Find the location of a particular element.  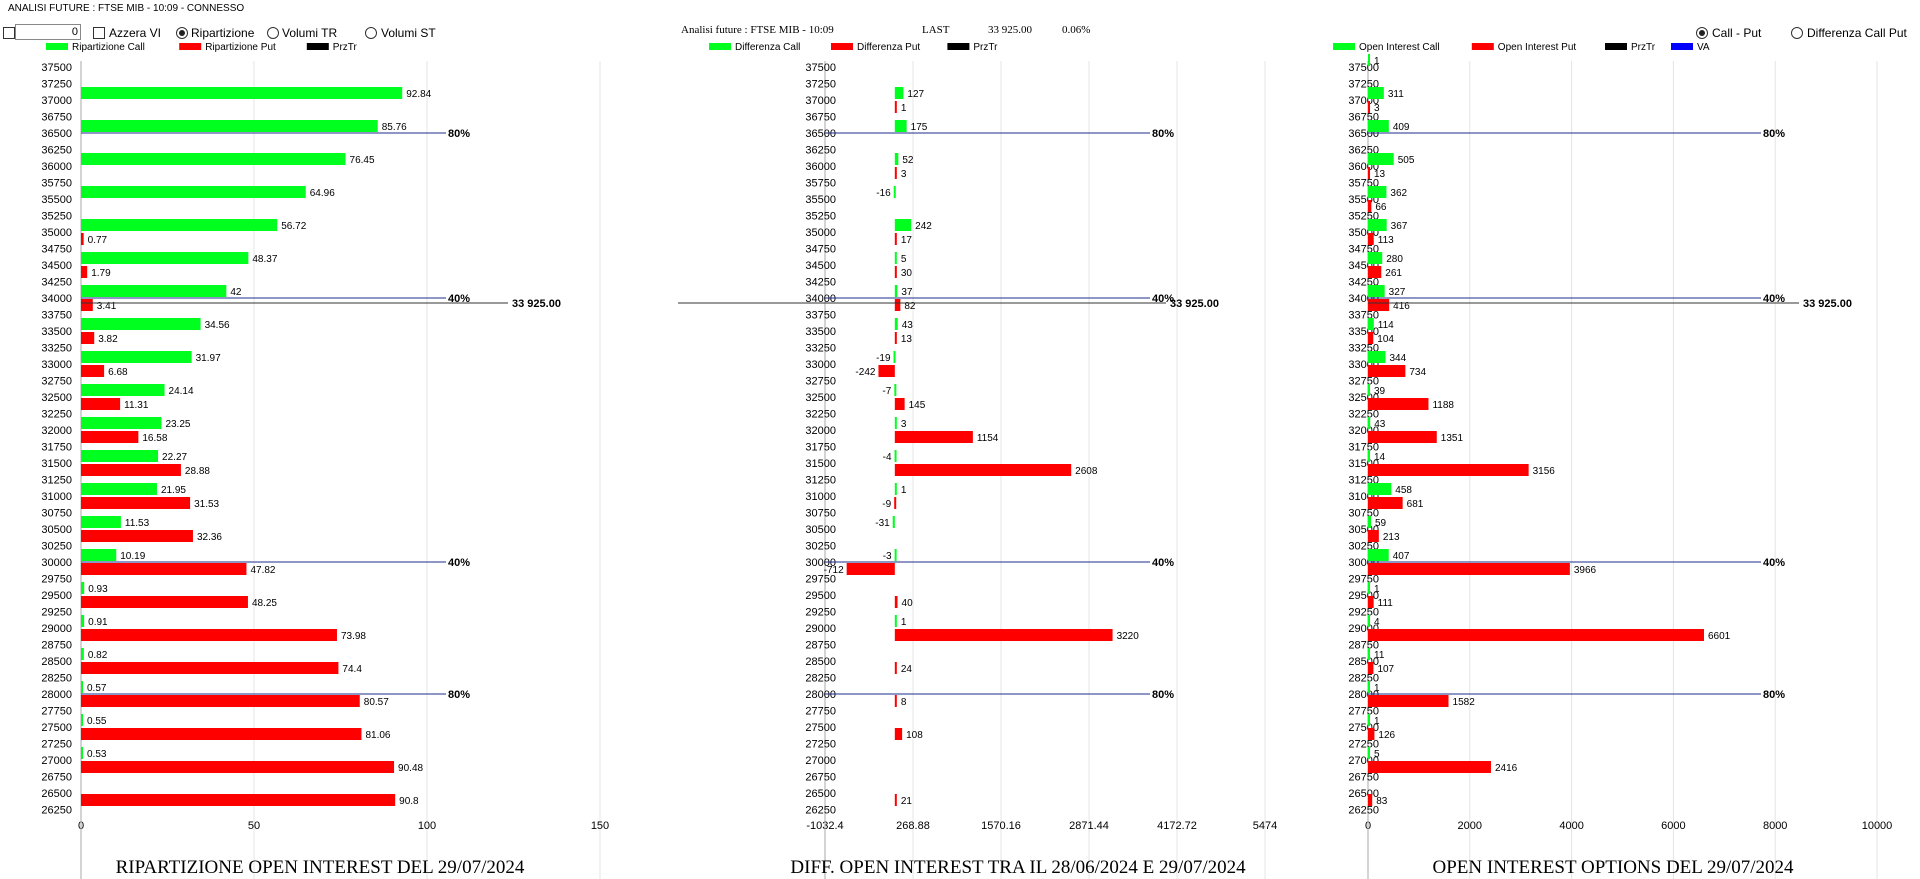

bar-value-label: 92.84 is located at coordinates (418, 94).